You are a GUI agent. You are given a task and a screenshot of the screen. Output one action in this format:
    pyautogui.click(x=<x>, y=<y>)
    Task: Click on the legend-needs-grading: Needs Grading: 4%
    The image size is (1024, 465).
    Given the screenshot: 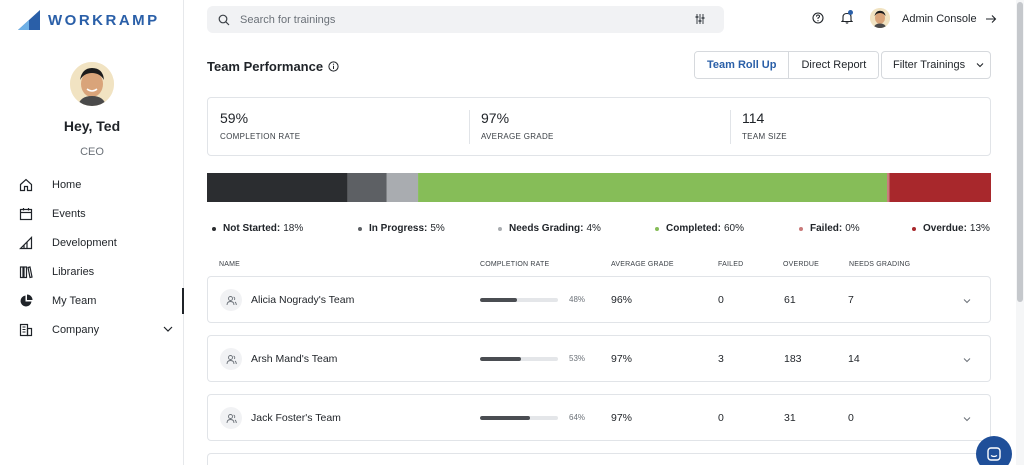 What is the action you would take?
    pyautogui.click(x=549, y=228)
    